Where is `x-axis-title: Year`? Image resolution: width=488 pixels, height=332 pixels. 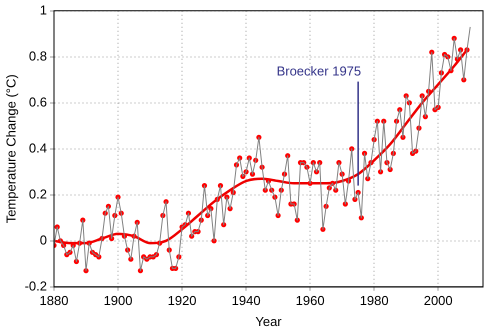 x-axis-title: Year is located at coordinates (268, 321).